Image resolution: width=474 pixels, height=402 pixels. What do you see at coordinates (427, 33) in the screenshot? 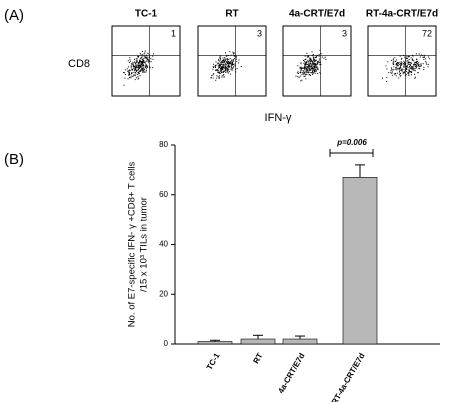
I see `quadrant-percent: 72` at bounding box center [427, 33].